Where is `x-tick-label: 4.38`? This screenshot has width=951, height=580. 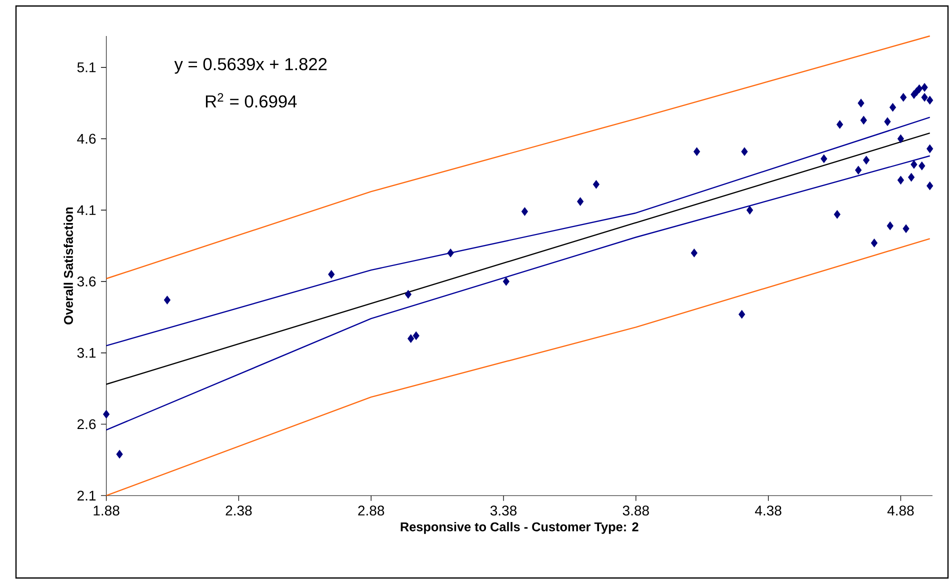
x-tick-label: 4.38 is located at coordinates (768, 511).